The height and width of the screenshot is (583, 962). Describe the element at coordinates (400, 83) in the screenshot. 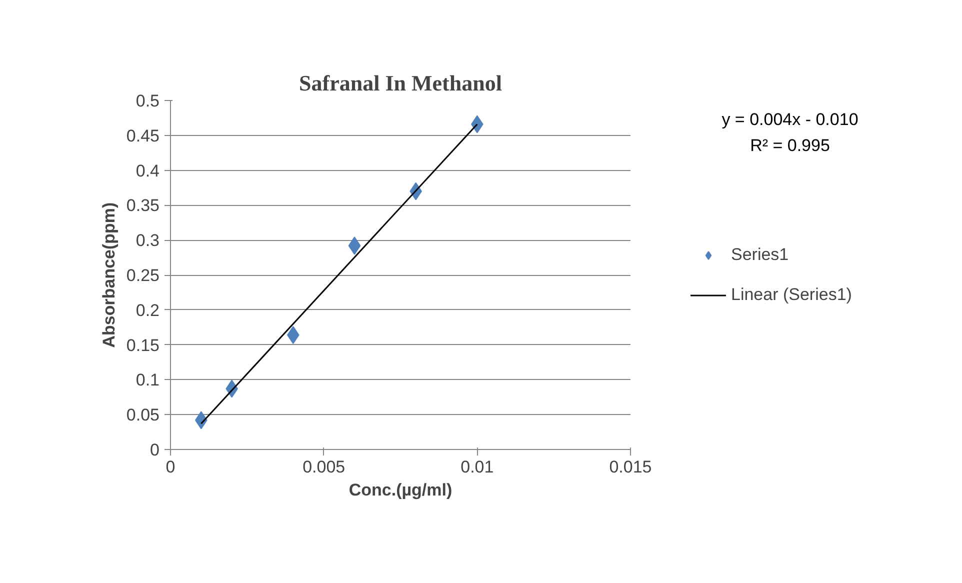

I see `chart-title: Safranal In Methanol` at that location.